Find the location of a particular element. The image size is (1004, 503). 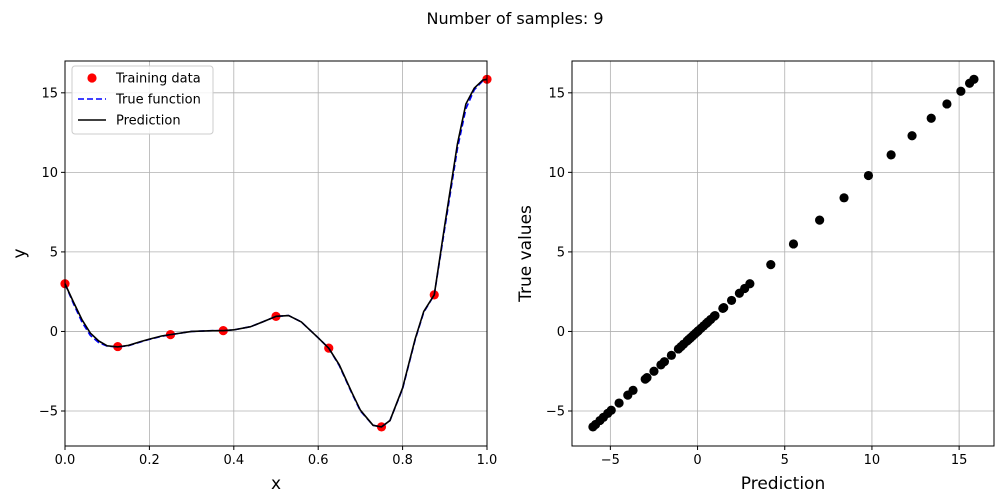

x-tick-label: 0.8 is located at coordinates (402, 460).